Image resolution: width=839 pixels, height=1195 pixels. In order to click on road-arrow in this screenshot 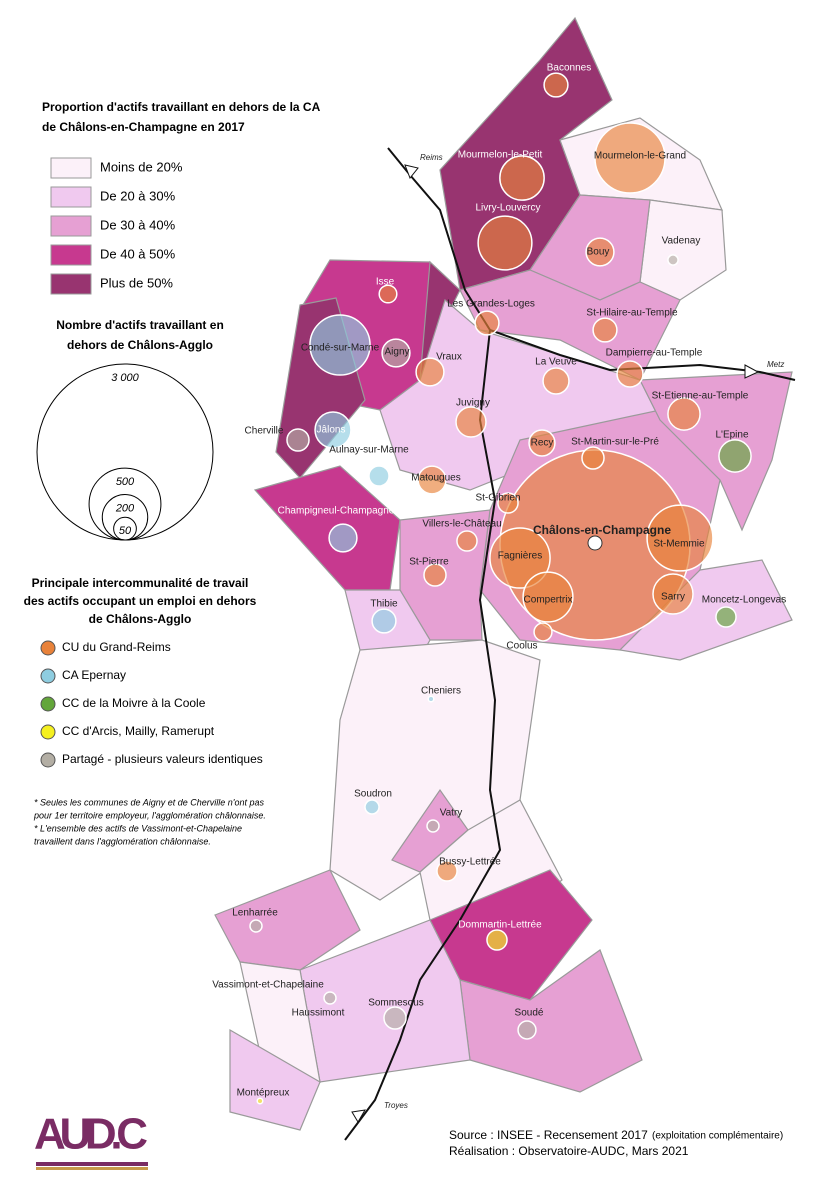, I will do `click(411, 171)`.